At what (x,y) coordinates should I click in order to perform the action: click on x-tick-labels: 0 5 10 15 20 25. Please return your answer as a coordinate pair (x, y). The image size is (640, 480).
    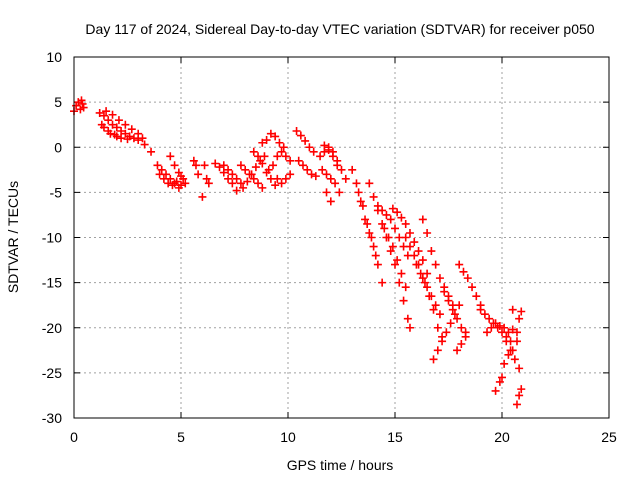
    Looking at the image, I should click on (343, 437).